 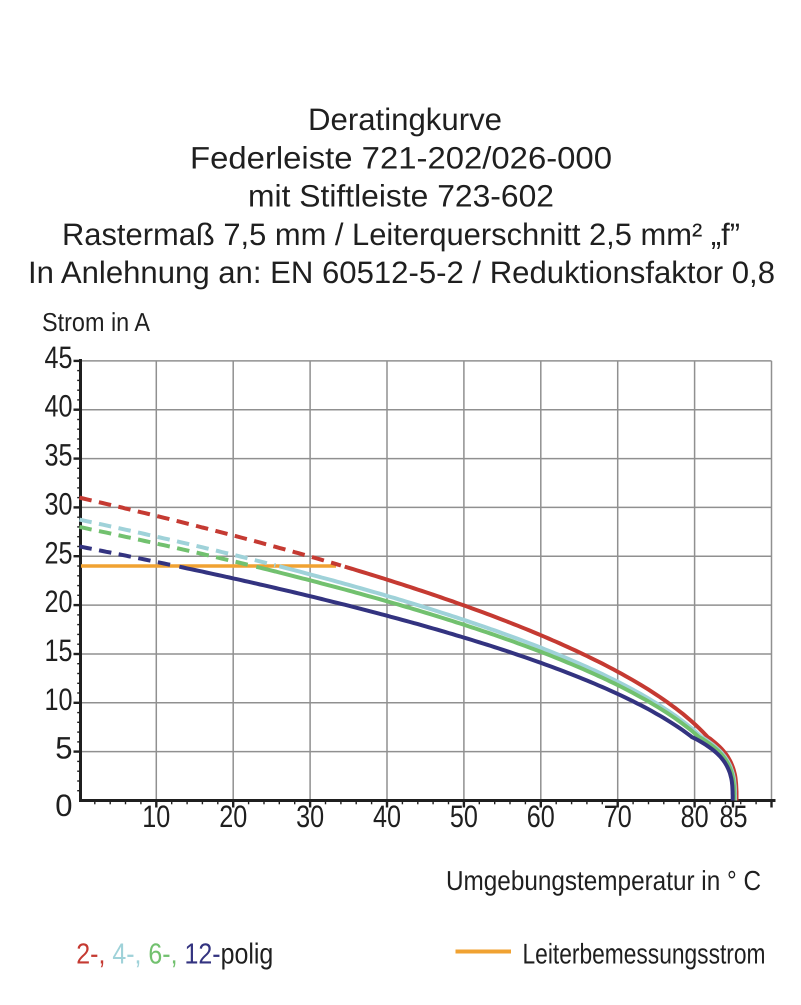 What do you see at coordinates (618, 816) in the screenshot?
I see `svg-text: 70` at bounding box center [618, 816].